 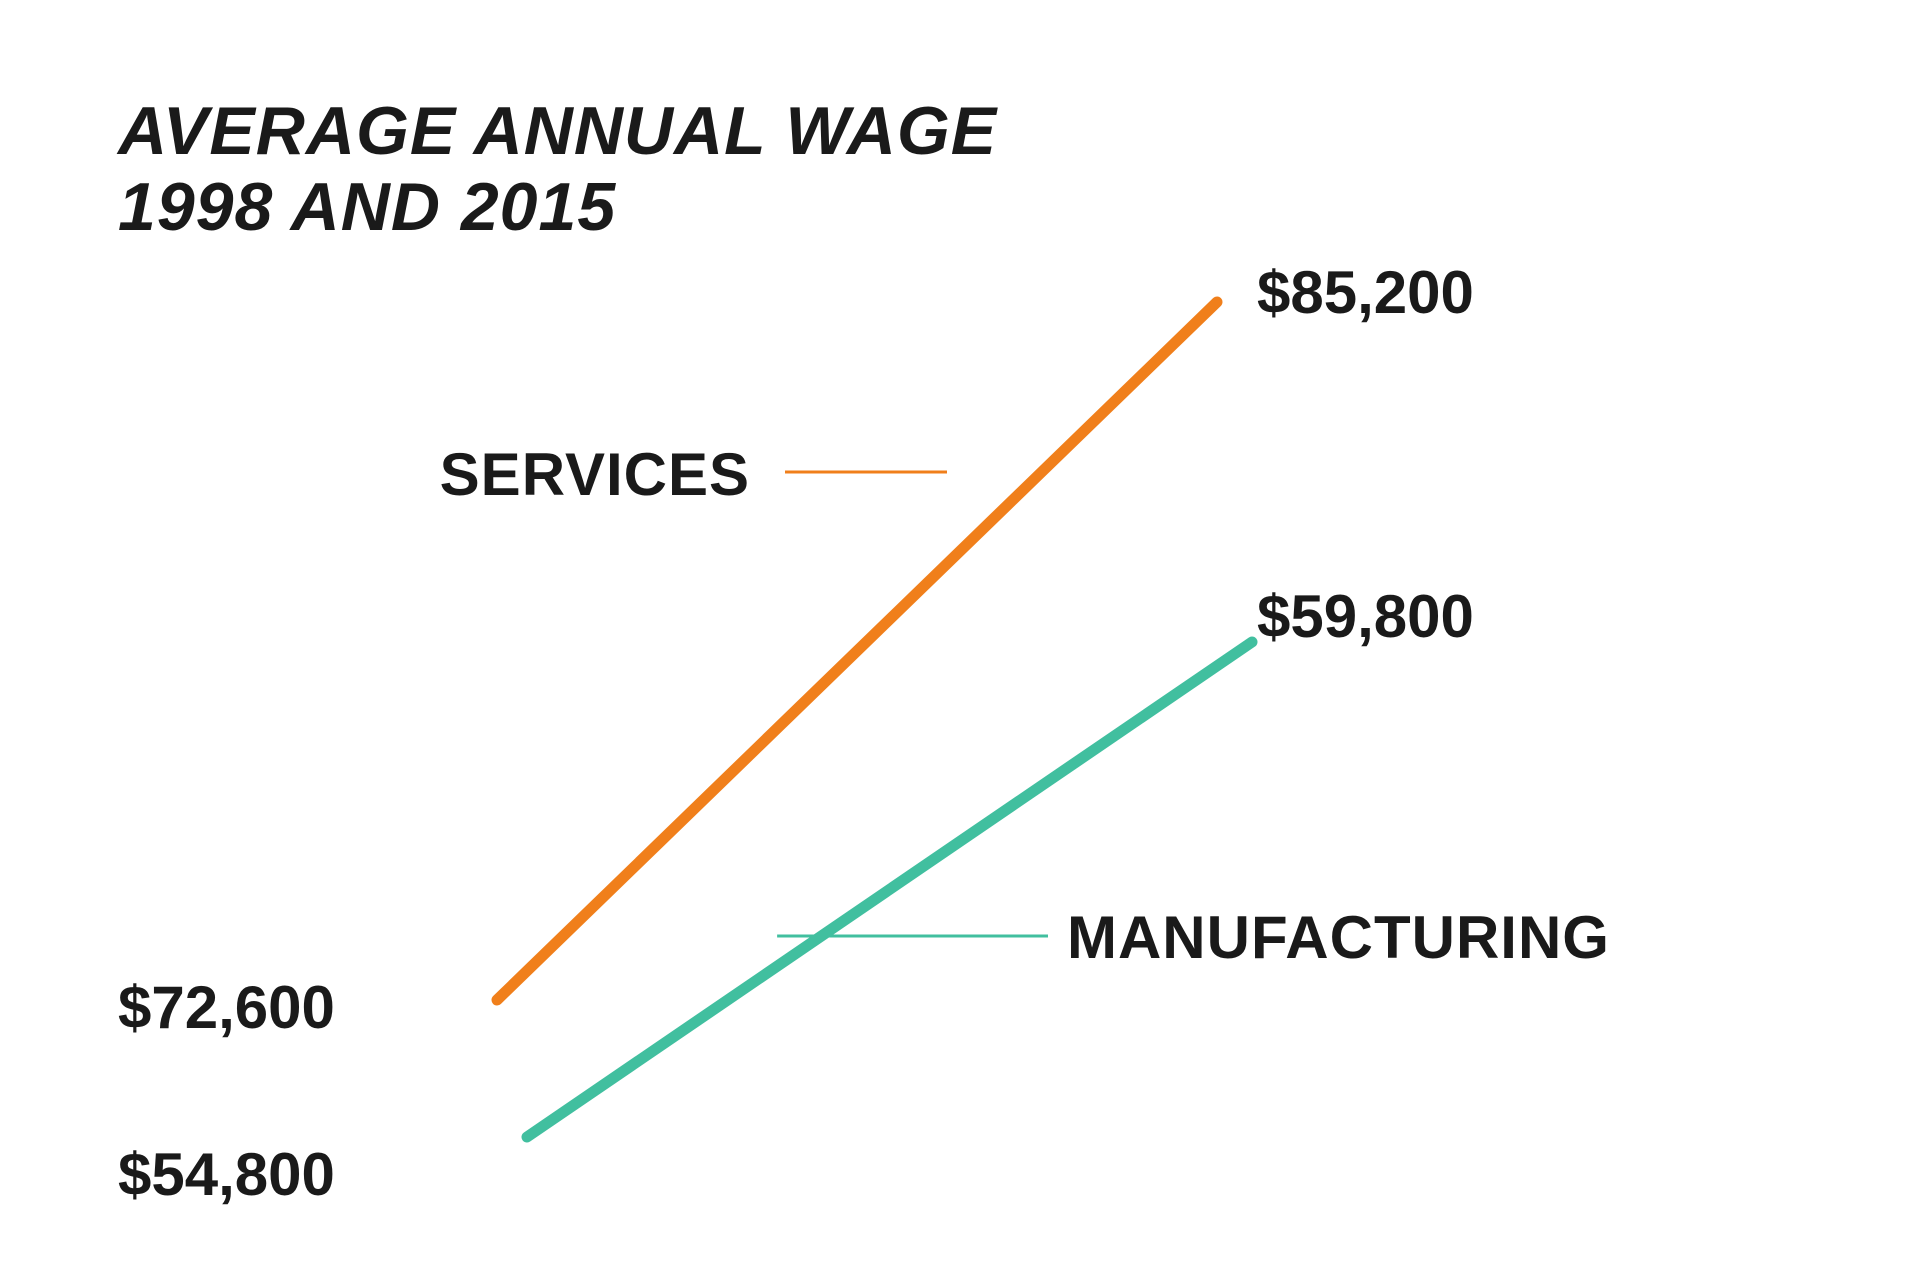 What do you see at coordinates (367, 207) in the screenshot?
I see `chart-subtitle: 1998 AND 2015` at bounding box center [367, 207].